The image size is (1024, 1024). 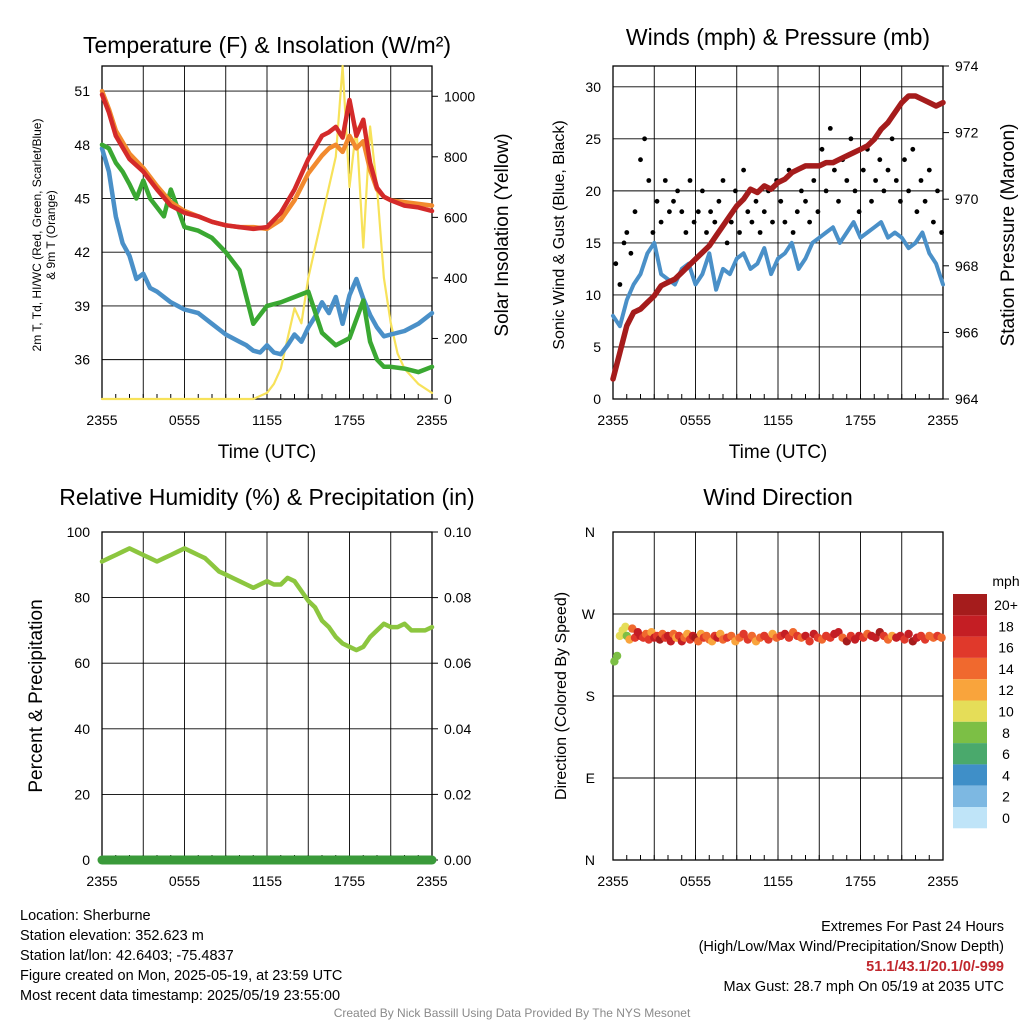 I want to click on temp-y2-tick-label: 800, so click(x=456, y=157).